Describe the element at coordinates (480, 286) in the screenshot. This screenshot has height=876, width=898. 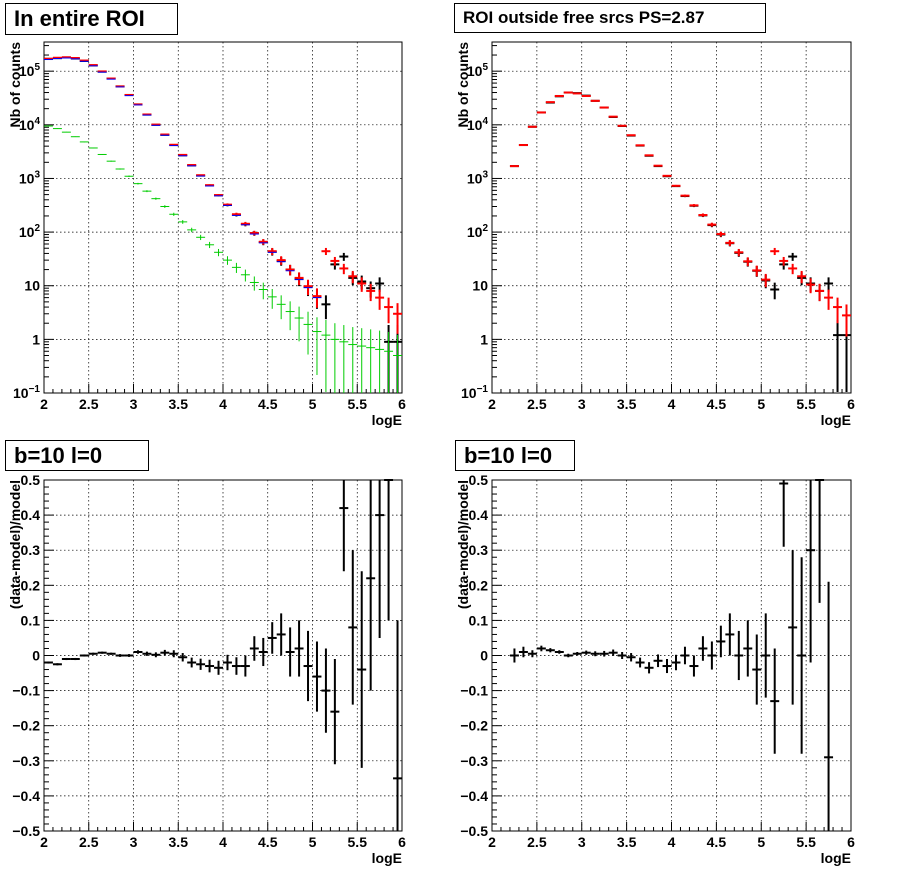
I see `y-tick-label: 10` at that location.